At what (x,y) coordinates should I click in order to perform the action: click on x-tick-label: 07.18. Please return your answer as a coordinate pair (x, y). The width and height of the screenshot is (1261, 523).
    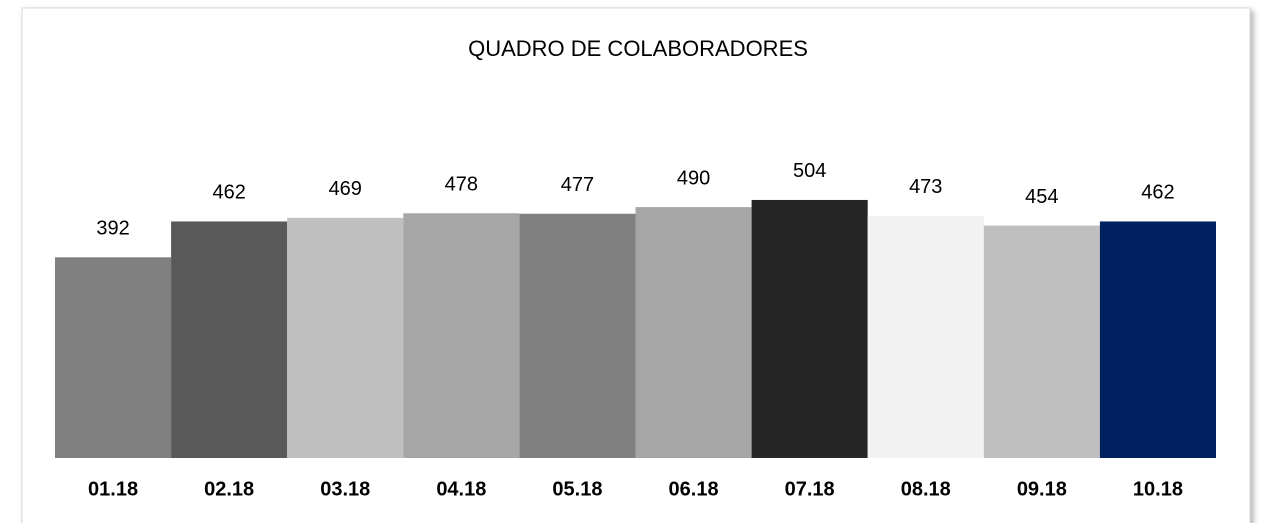
    Looking at the image, I should click on (810, 489).